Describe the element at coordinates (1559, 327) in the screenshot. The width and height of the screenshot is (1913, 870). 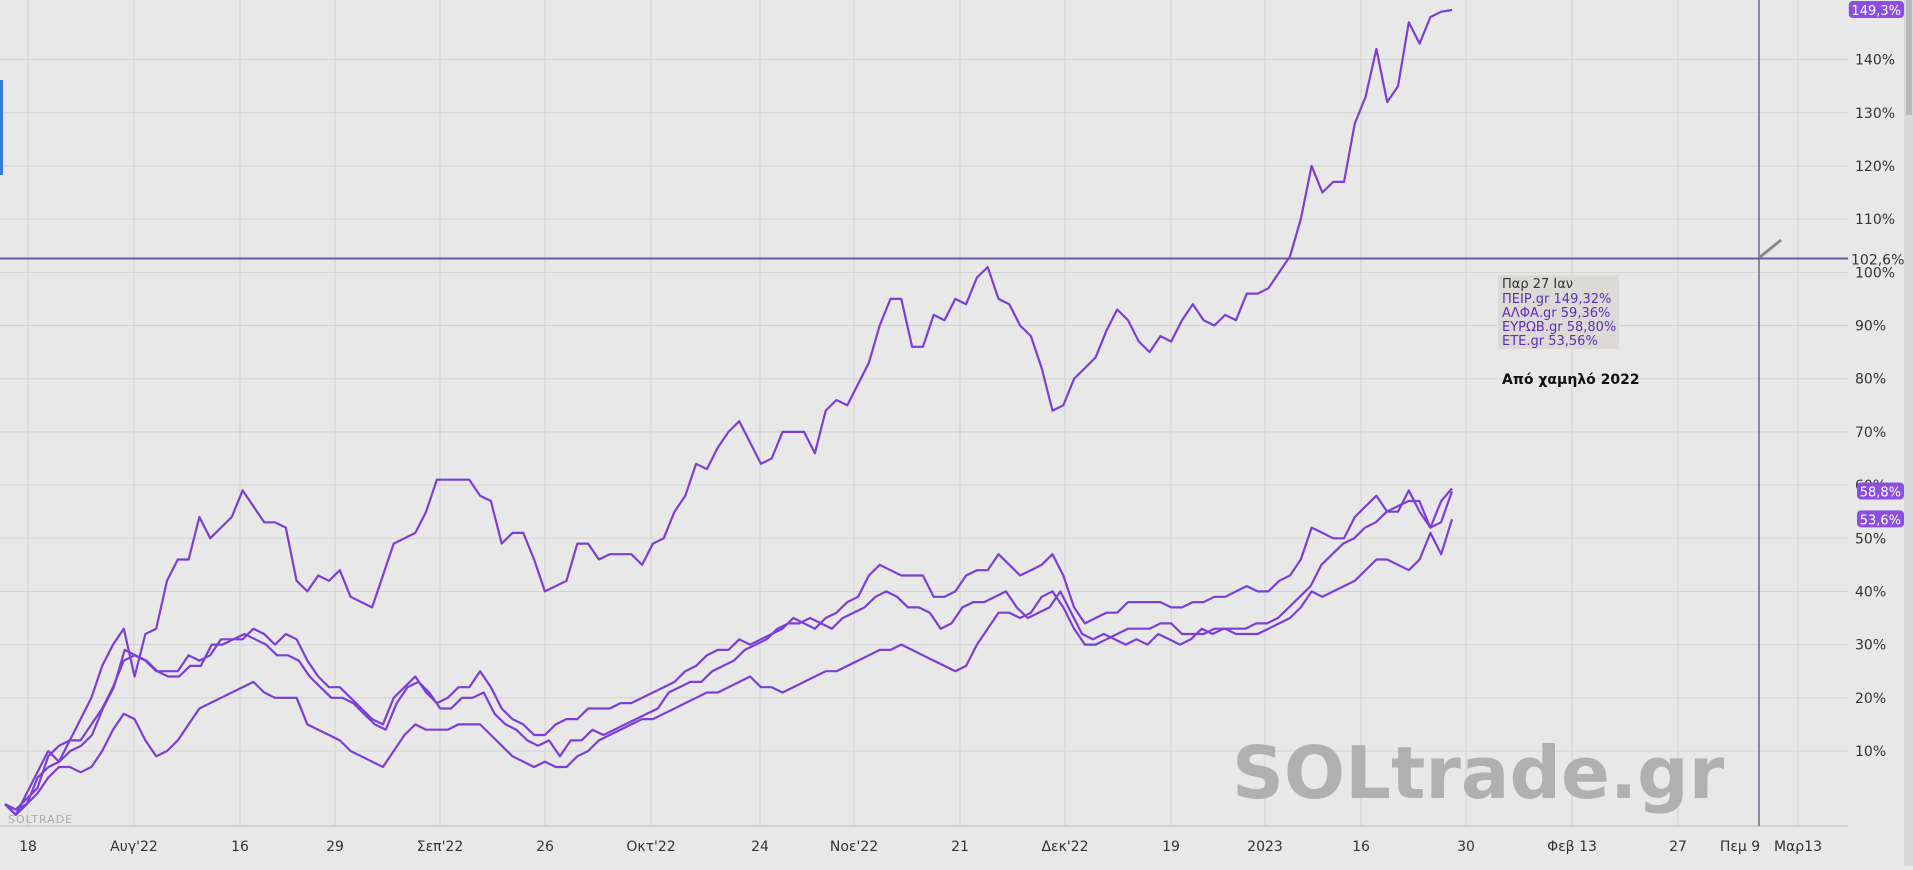
I see `tooltip-line: ΕΥΡΩΒ.gr 58,80%` at that location.